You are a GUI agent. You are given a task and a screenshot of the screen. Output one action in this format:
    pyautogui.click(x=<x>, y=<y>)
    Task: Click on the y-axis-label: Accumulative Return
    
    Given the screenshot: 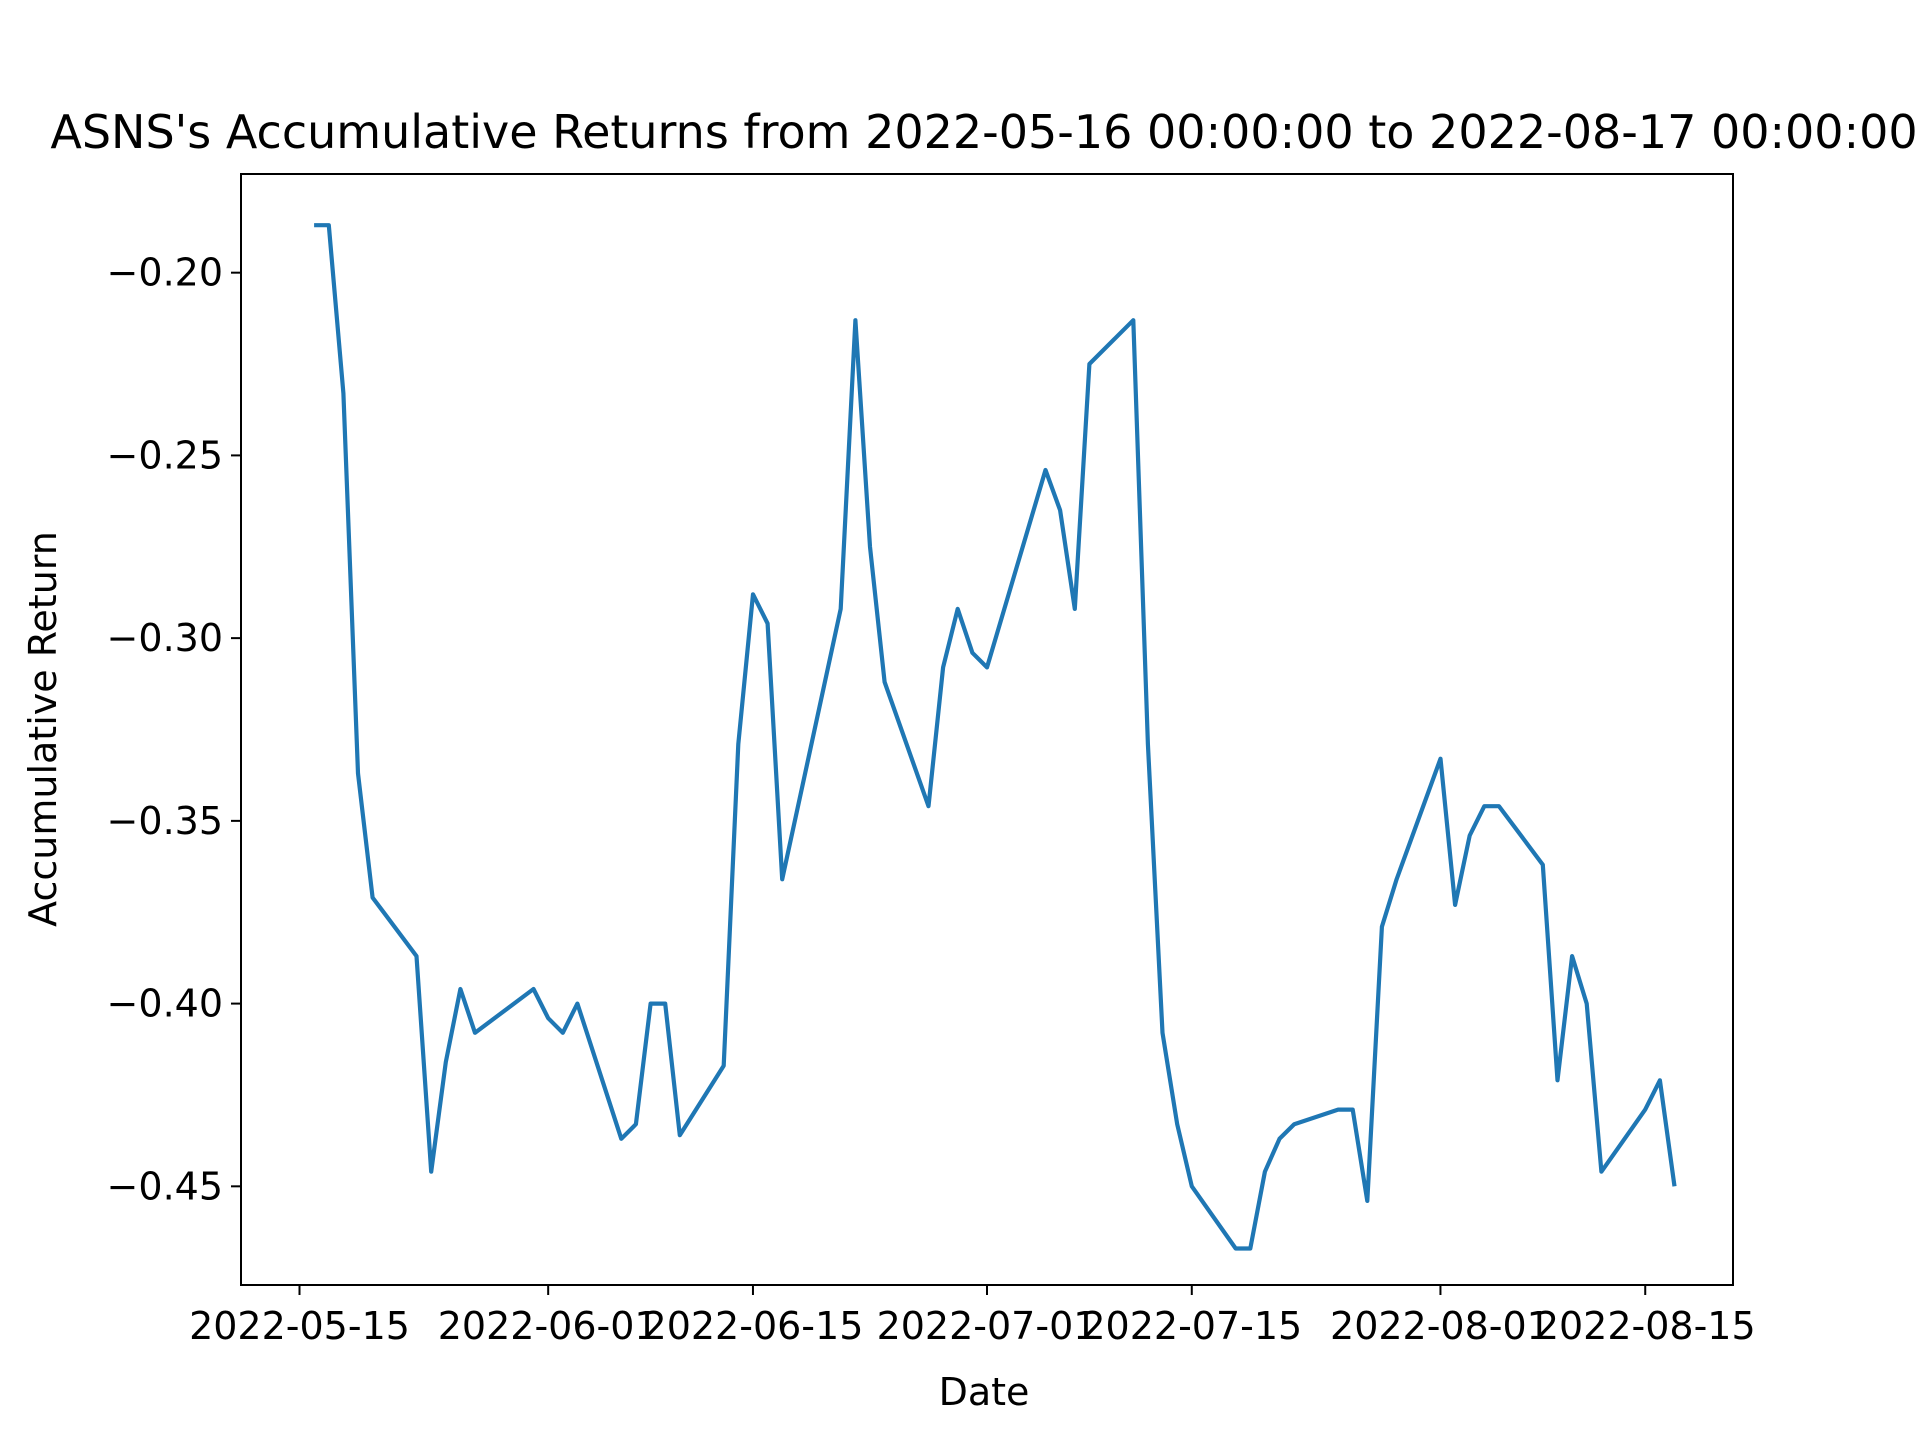 What is the action you would take?
    pyautogui.click(x=43, y=729)
    